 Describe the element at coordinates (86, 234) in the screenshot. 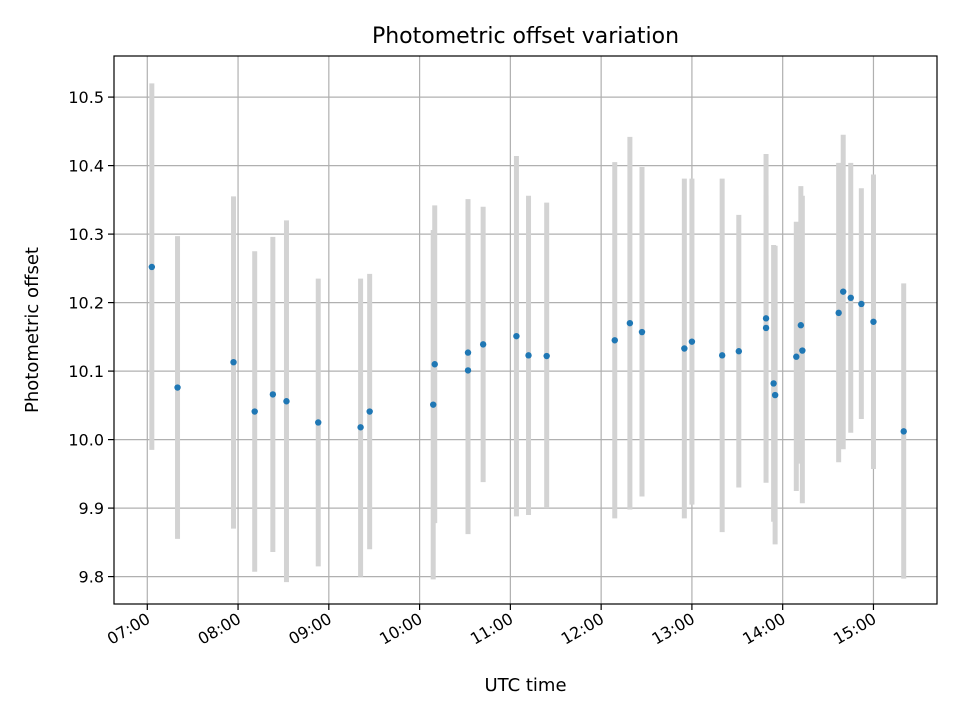

I see `y-tick-label: 10.3` at that location.